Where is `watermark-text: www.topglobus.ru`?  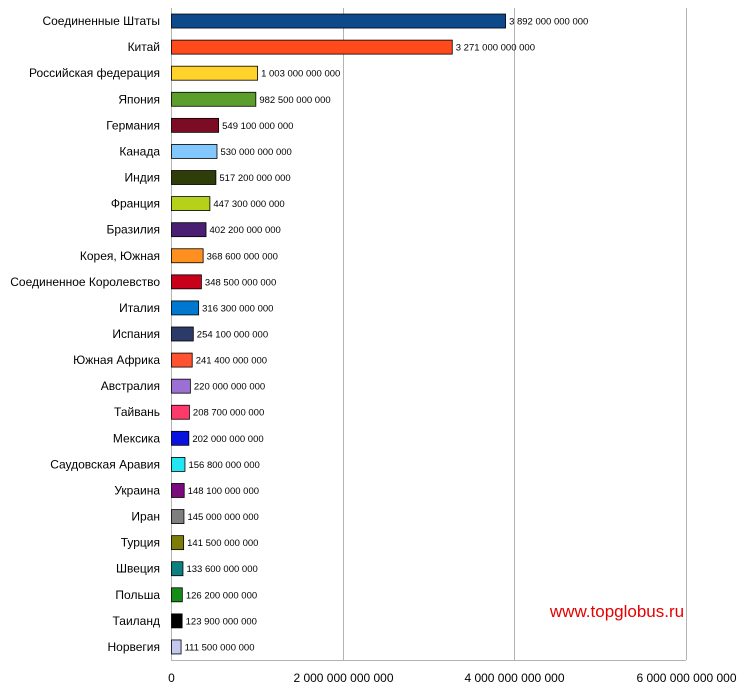
watermark-text: www.topglobus.ru is located at coordinates (616, 611).